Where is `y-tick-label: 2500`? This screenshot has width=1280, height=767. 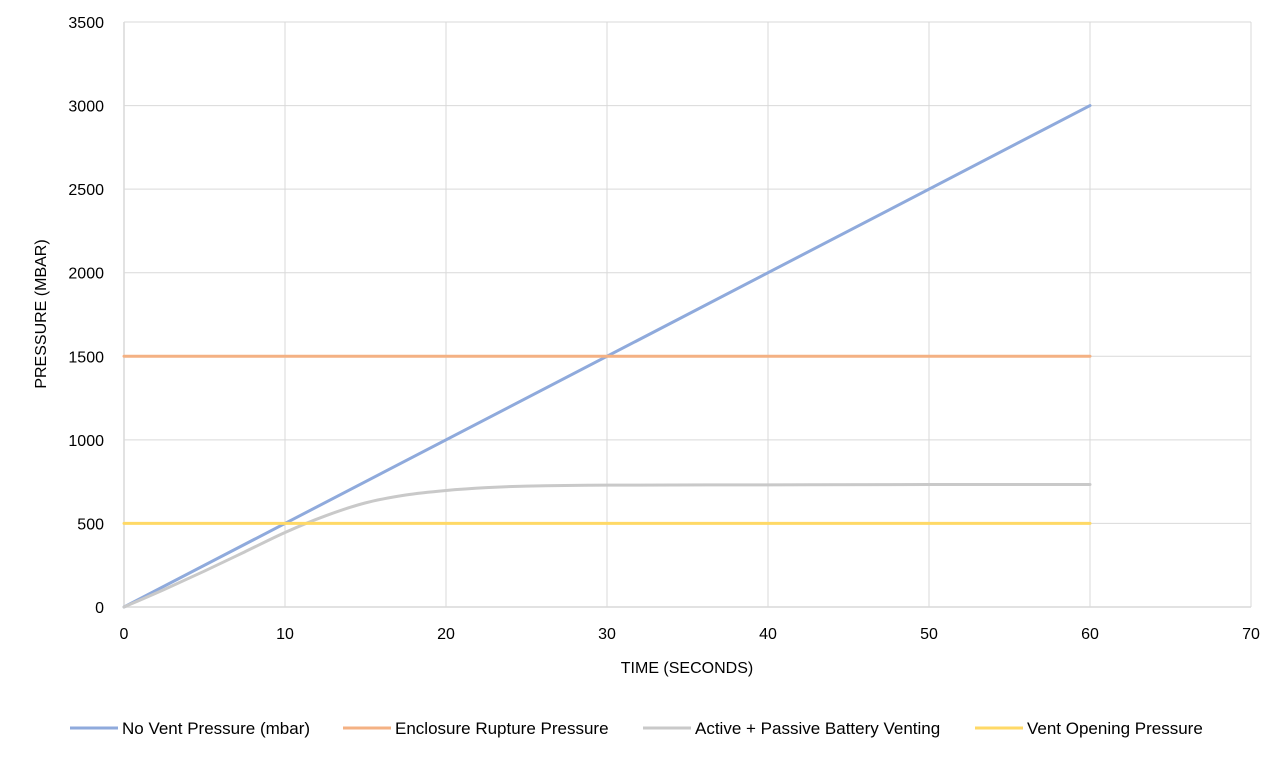 y-tick-label: 2500 is located at coordinates (86, 190).